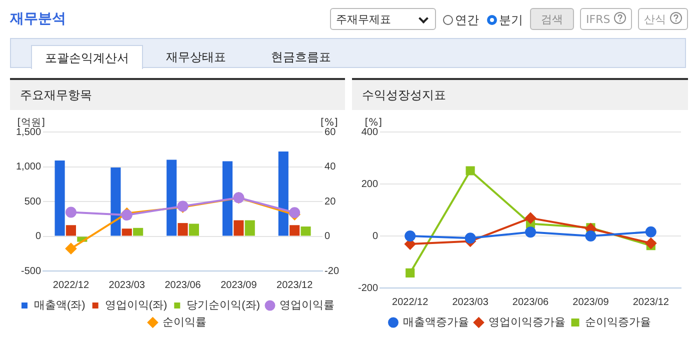  Describe the element at coordinates (363, 19) in the screenshot. I see `text: 주재무제표` at that location.